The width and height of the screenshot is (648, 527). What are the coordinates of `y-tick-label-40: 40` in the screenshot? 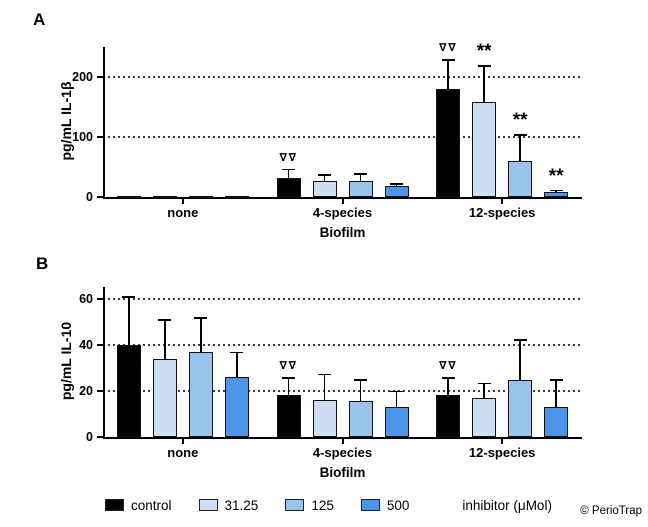 It's located at (86, 344).